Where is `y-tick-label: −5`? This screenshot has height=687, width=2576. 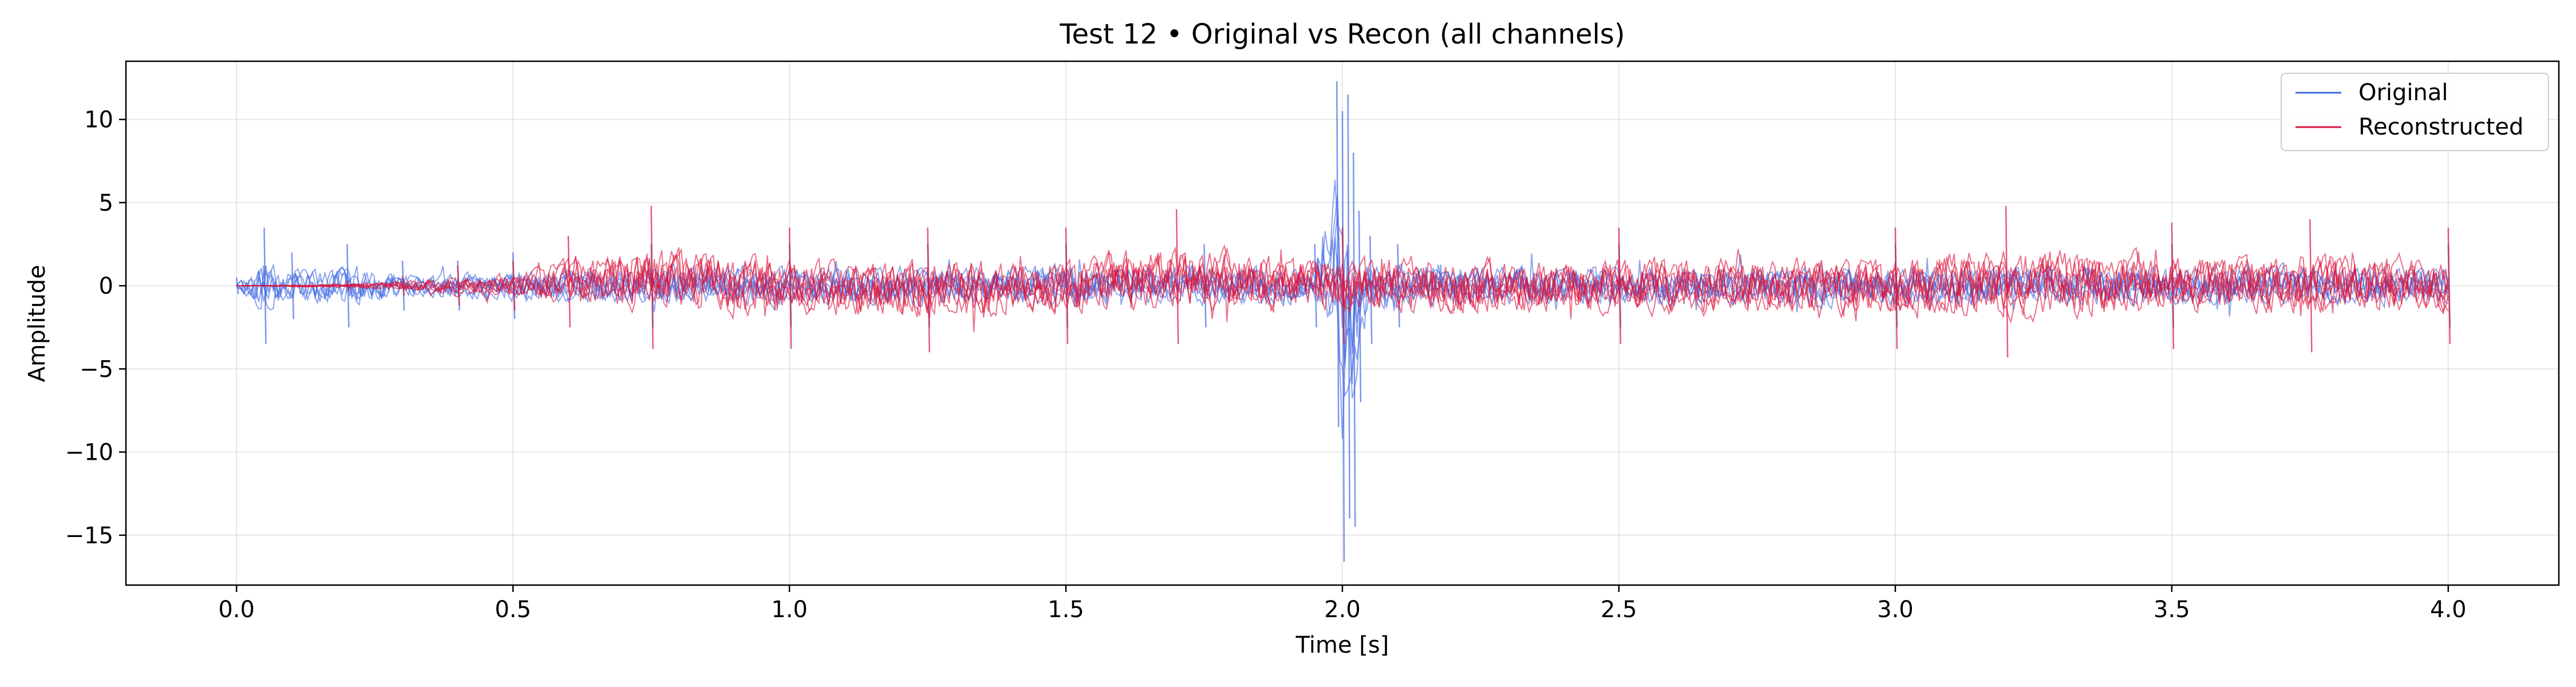
y-tick-label: −5 is located at coordinates (96, 369).